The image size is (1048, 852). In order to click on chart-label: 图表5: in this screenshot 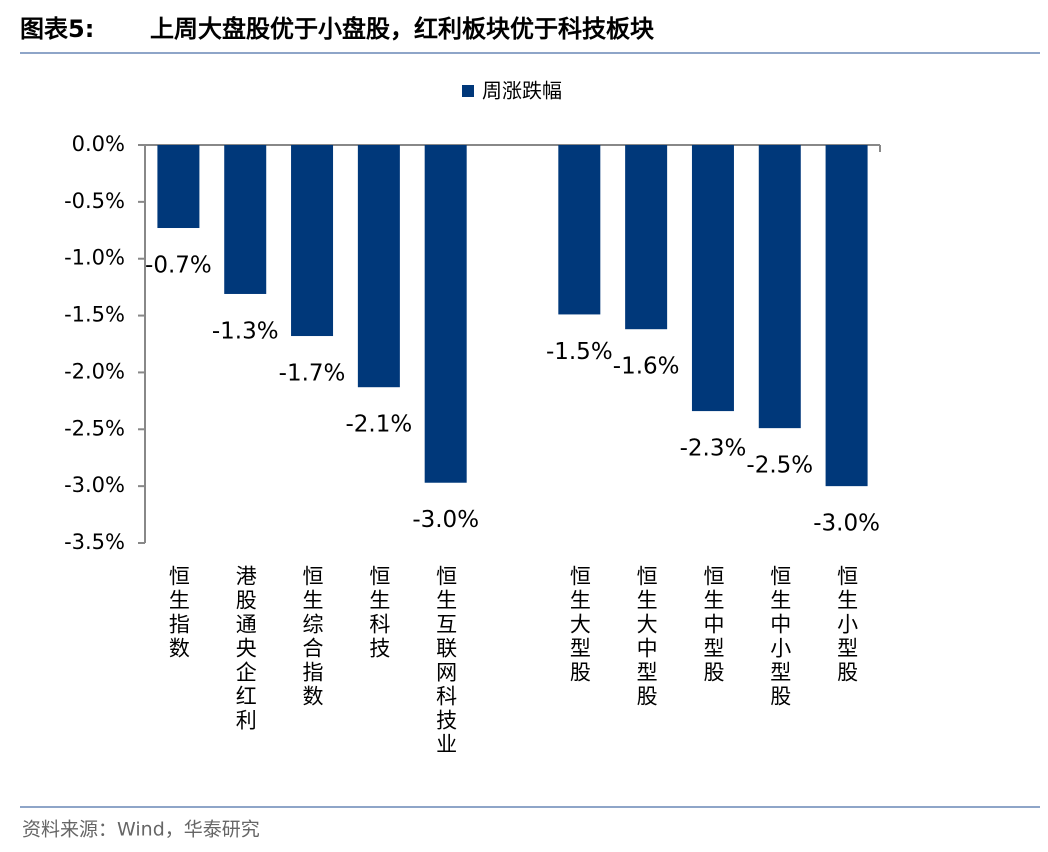, I will do `click(57, 29)`.